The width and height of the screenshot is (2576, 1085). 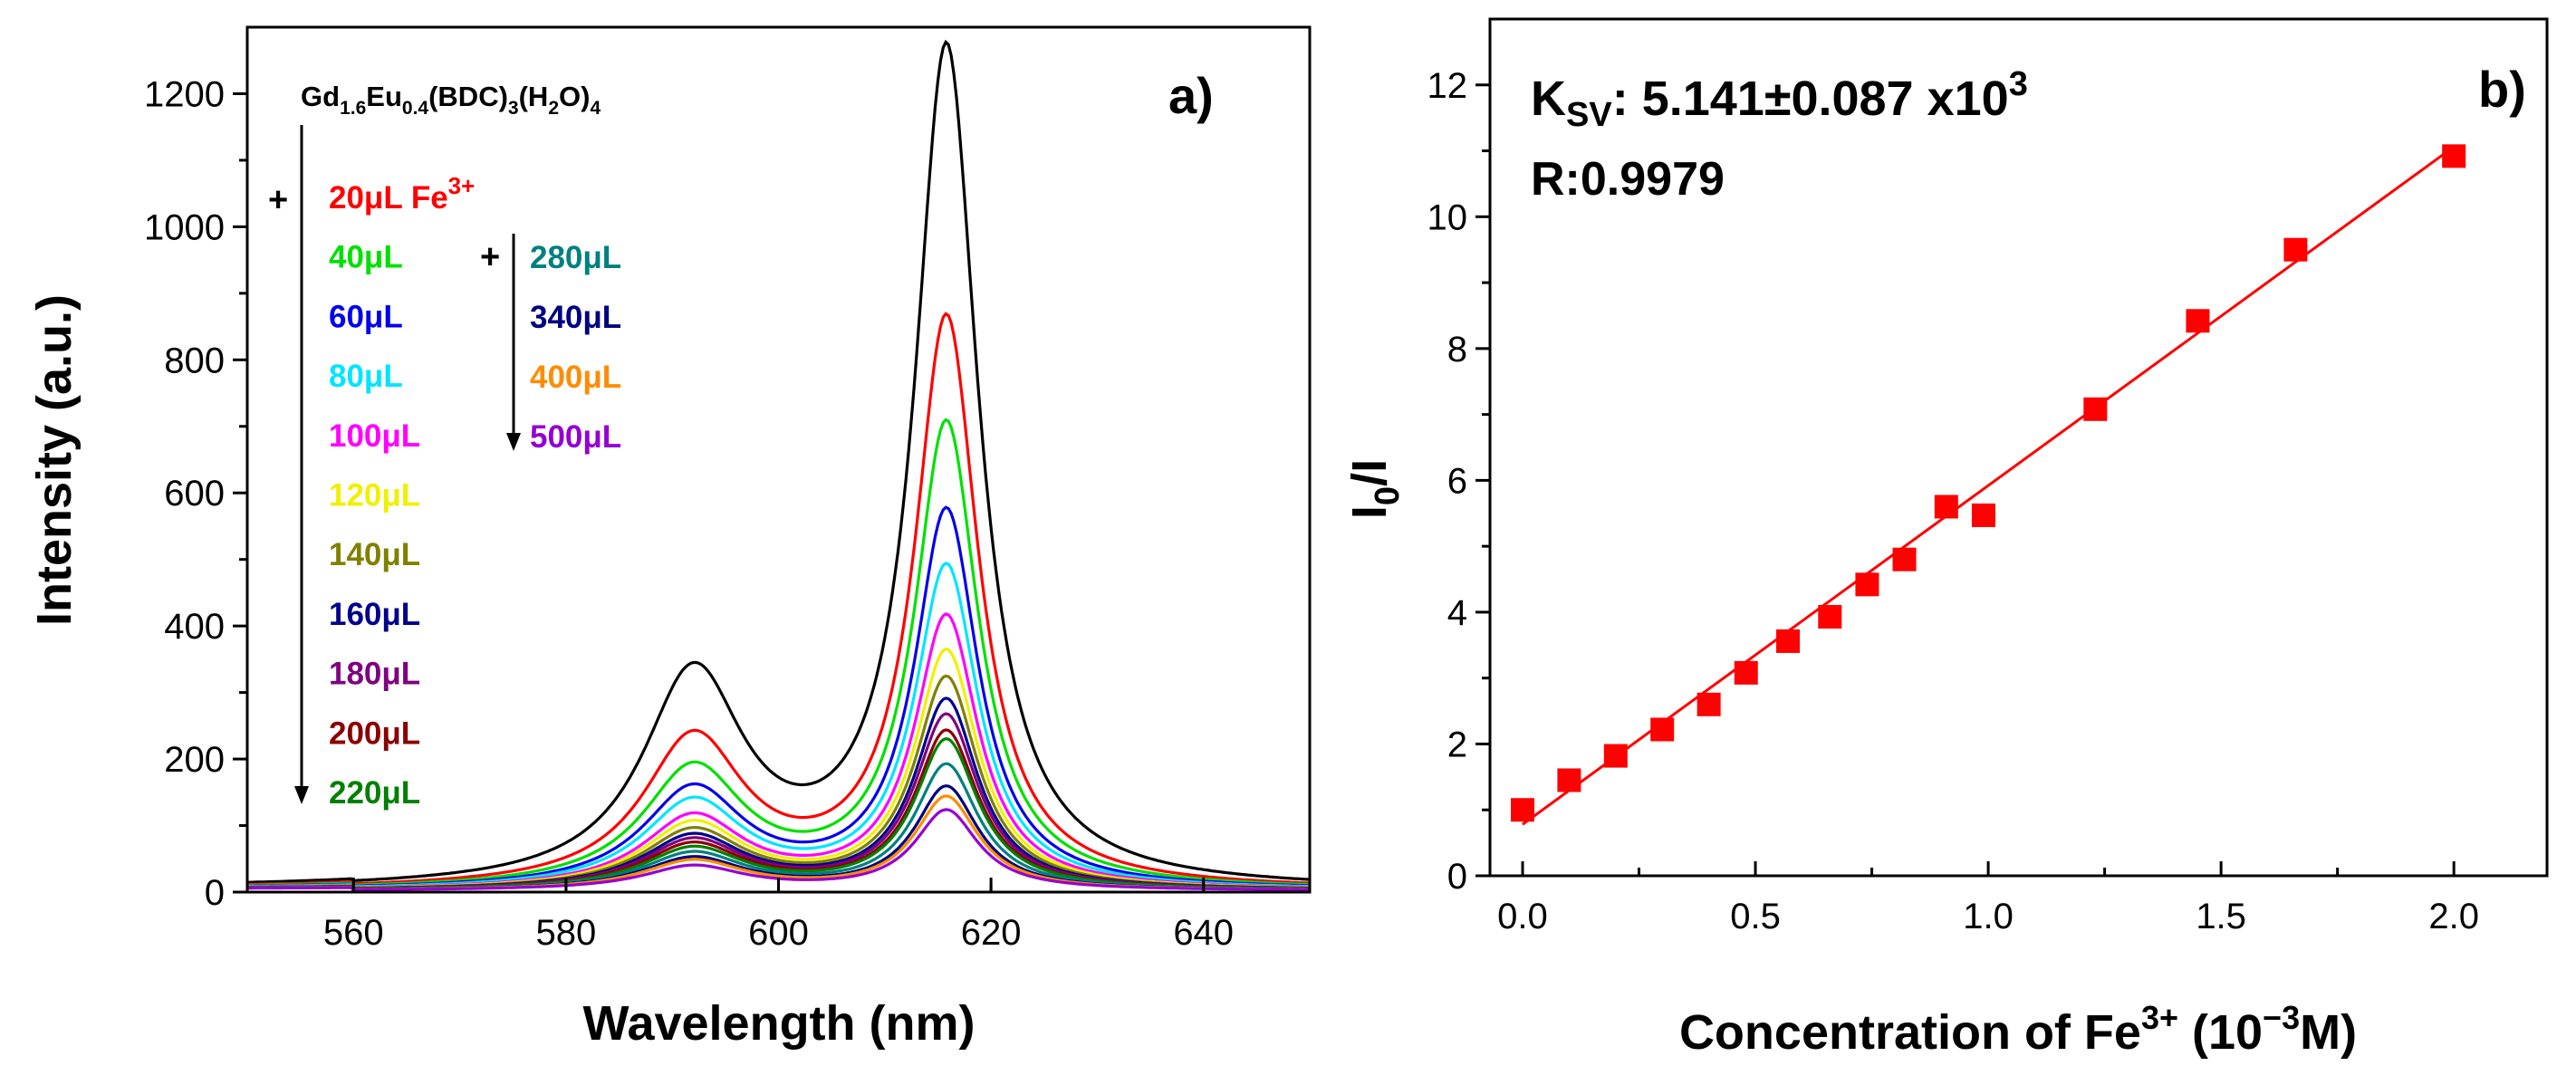 I want to click on ksv-k: K, so click(x=1548, y=99).